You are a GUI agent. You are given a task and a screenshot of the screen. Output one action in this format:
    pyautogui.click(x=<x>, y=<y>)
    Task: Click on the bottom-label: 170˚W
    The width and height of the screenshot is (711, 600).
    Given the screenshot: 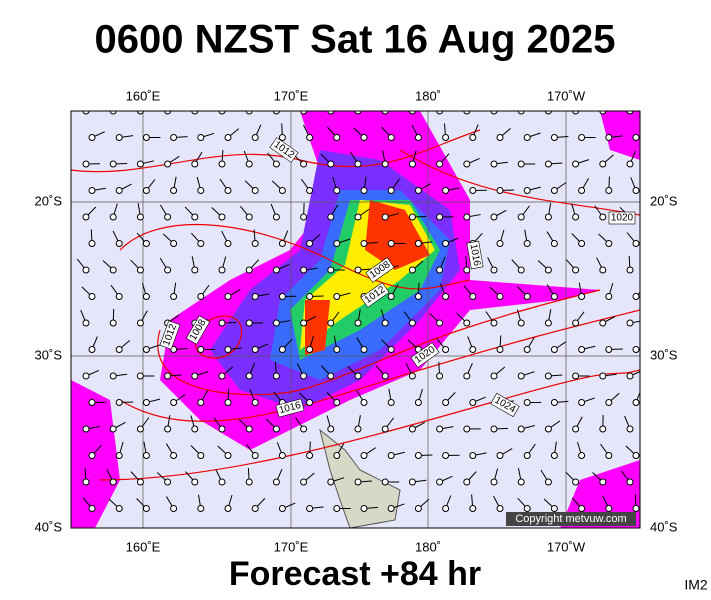 What is the action you would take?
    pyautogui.click(x=566, y=546)
    